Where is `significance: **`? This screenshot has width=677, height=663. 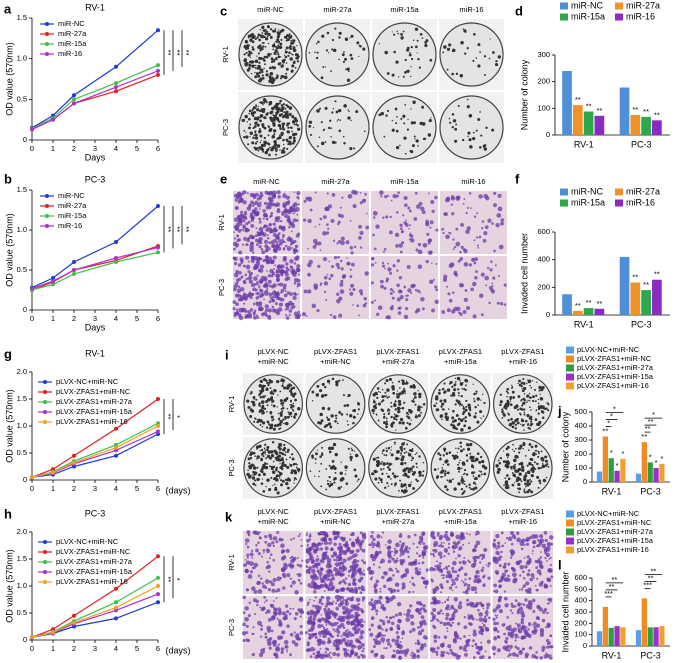 significance: ** is located at coordinates (646, 284).